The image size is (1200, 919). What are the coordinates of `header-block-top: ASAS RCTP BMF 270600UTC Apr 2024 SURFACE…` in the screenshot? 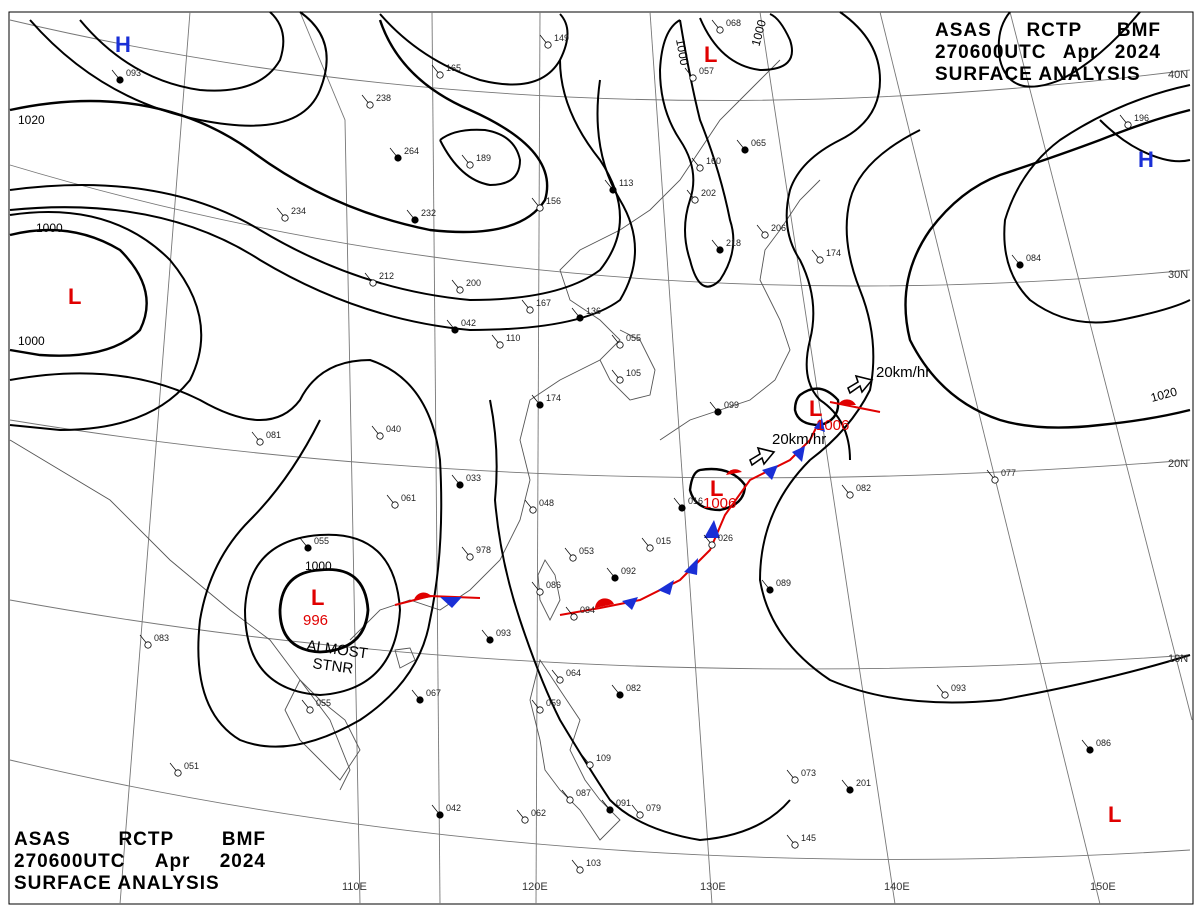 It's located at (1048, 53).